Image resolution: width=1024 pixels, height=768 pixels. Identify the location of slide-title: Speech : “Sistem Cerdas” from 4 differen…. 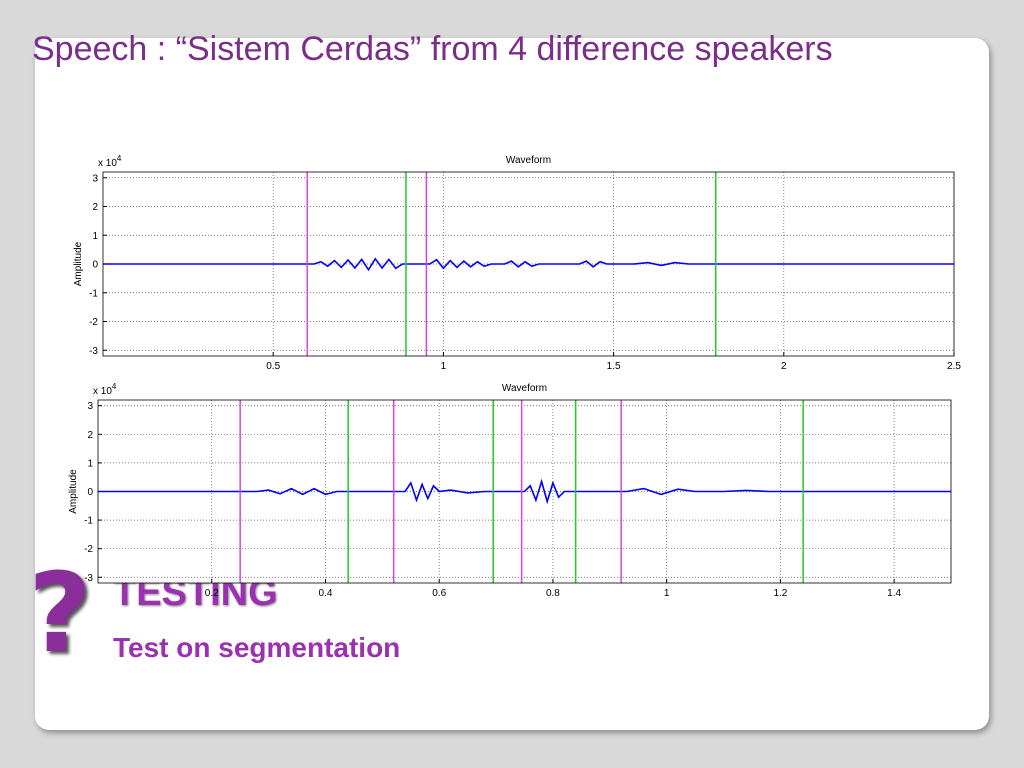
(432, 49).